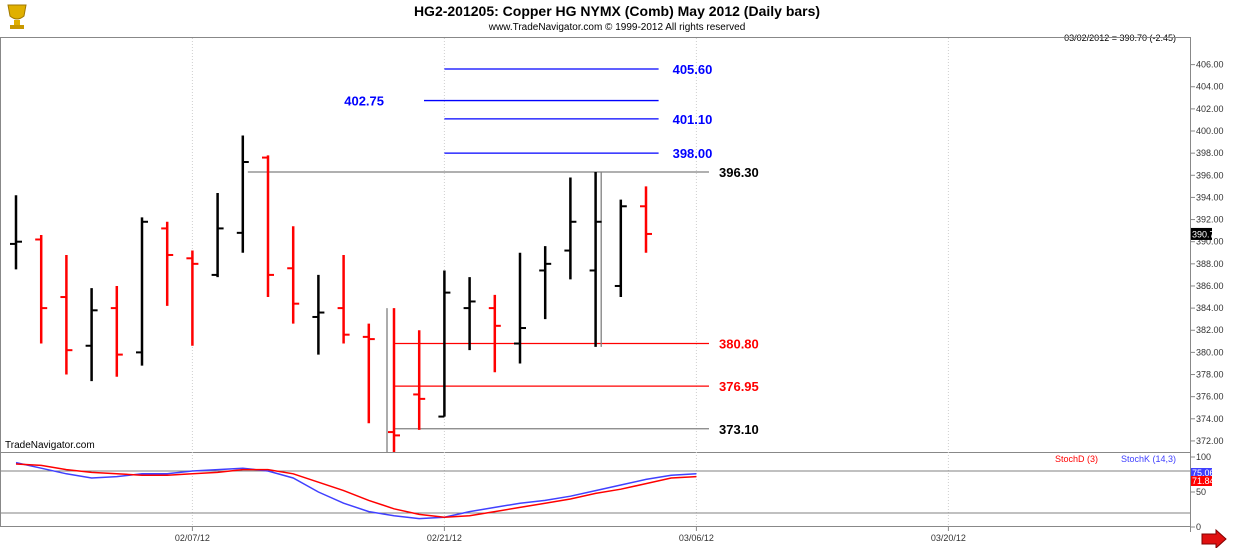 This screenshot has height=548, width=1234. What do you see at coordinates (739, 429) in the screenshot?
I see `level-label: 373.10` at bounding box center [739, 429].